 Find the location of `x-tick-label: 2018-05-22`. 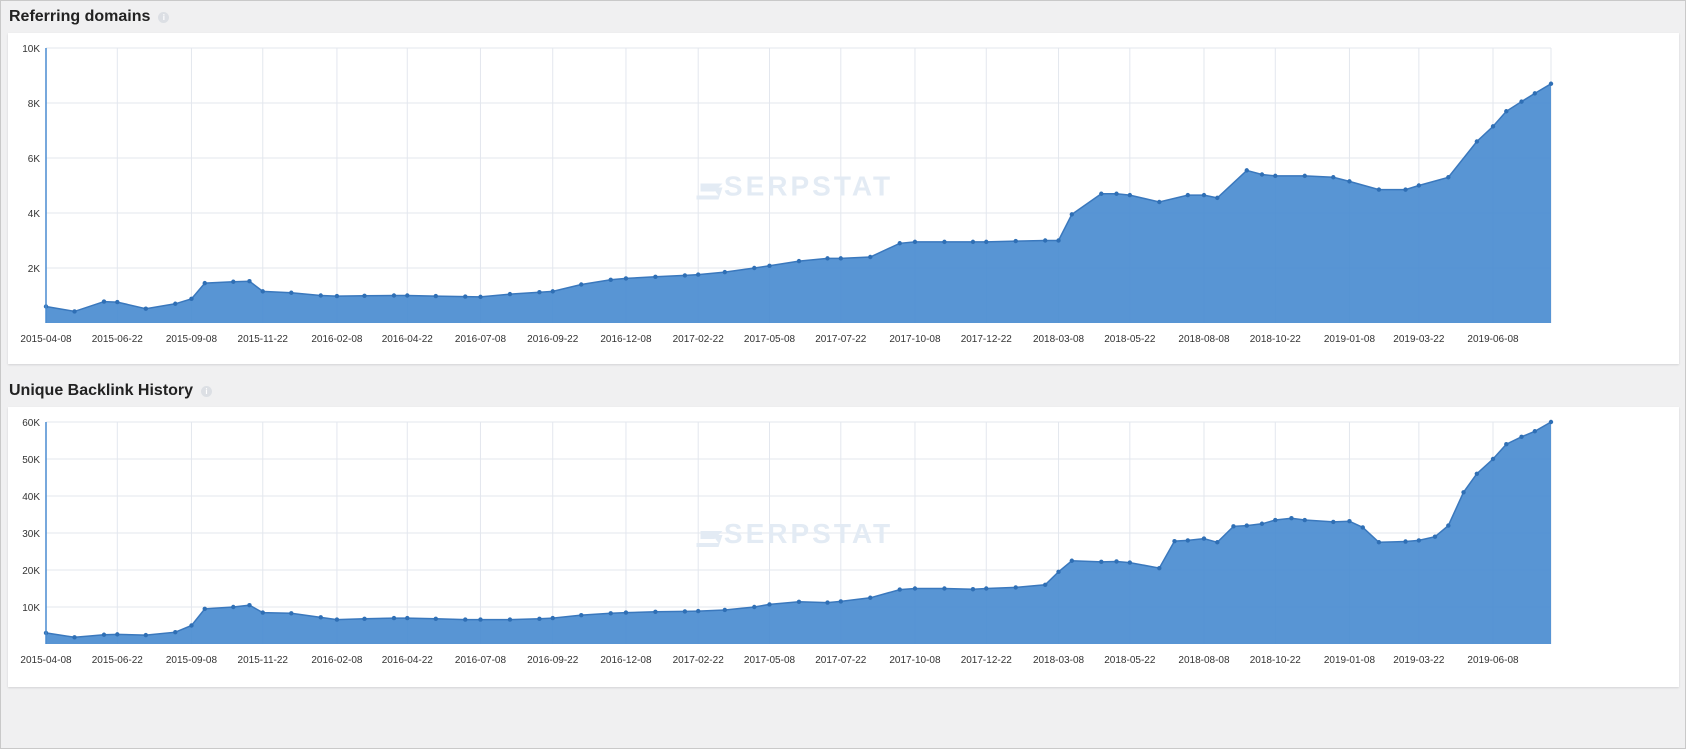

x-tick-label: 2018-05-22 is located at coordinates (1130, 660).